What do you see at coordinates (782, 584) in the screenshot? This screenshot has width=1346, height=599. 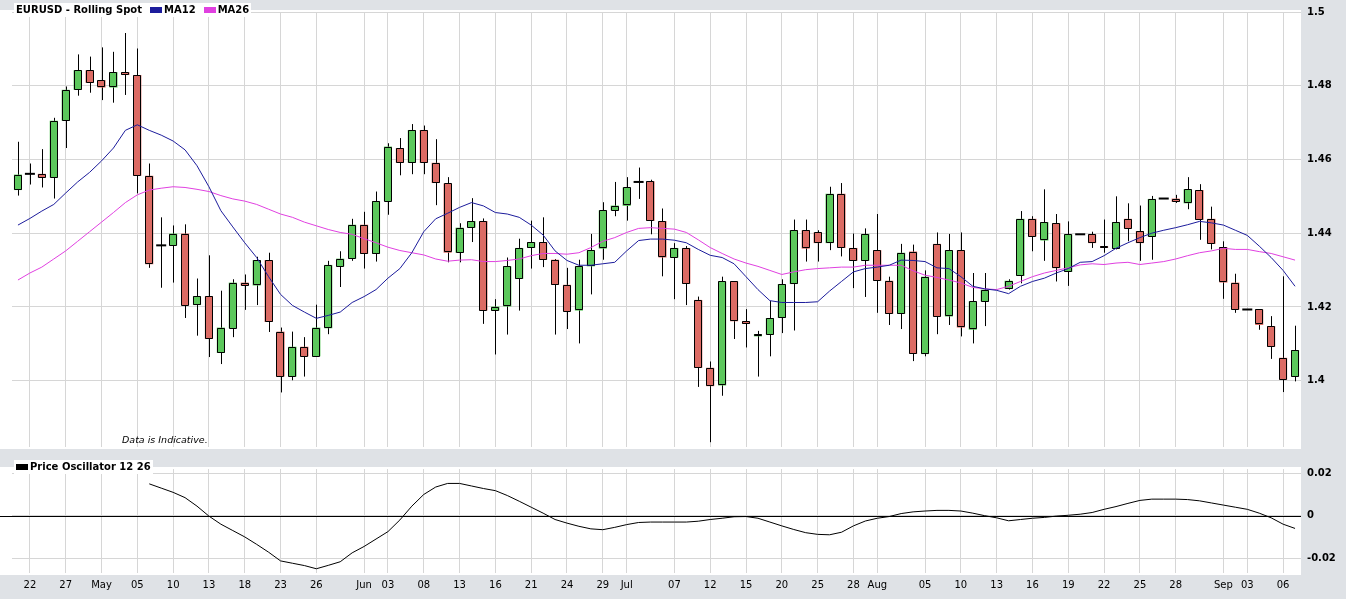 I see `x-tick-label: 20` at bounding box center [782, 584].